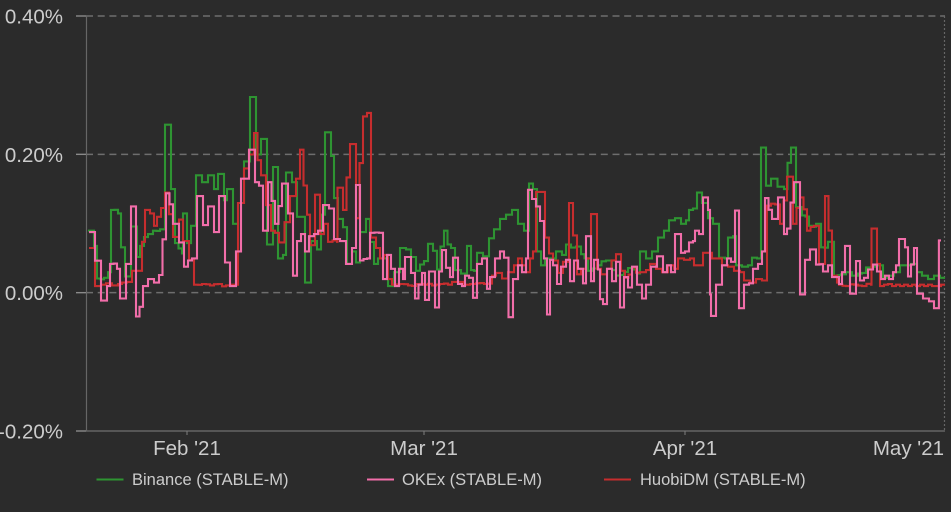 Image resolution: width=951 pixels, height=512 pixels. What do you see at coordinates (34, 293) in the screenshot?
I see `svg-text: 0.00%` at bounding box center [34, 293].